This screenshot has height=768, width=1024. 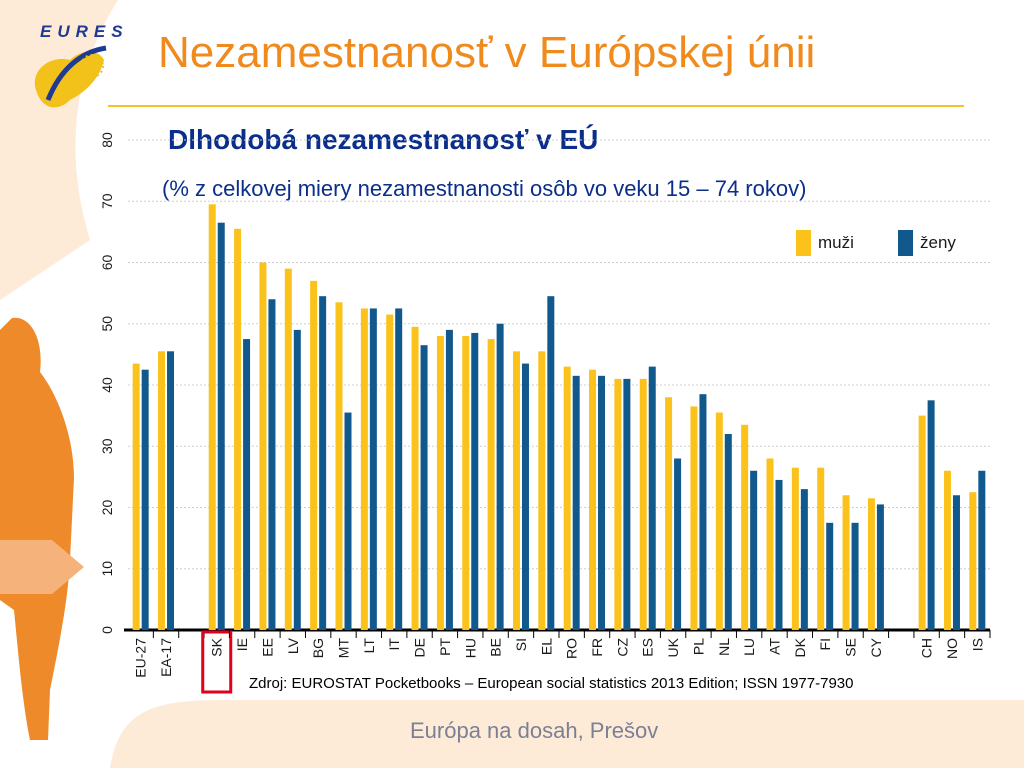 I want to click on x-tick-label: DE, so click(x=420, y=647).